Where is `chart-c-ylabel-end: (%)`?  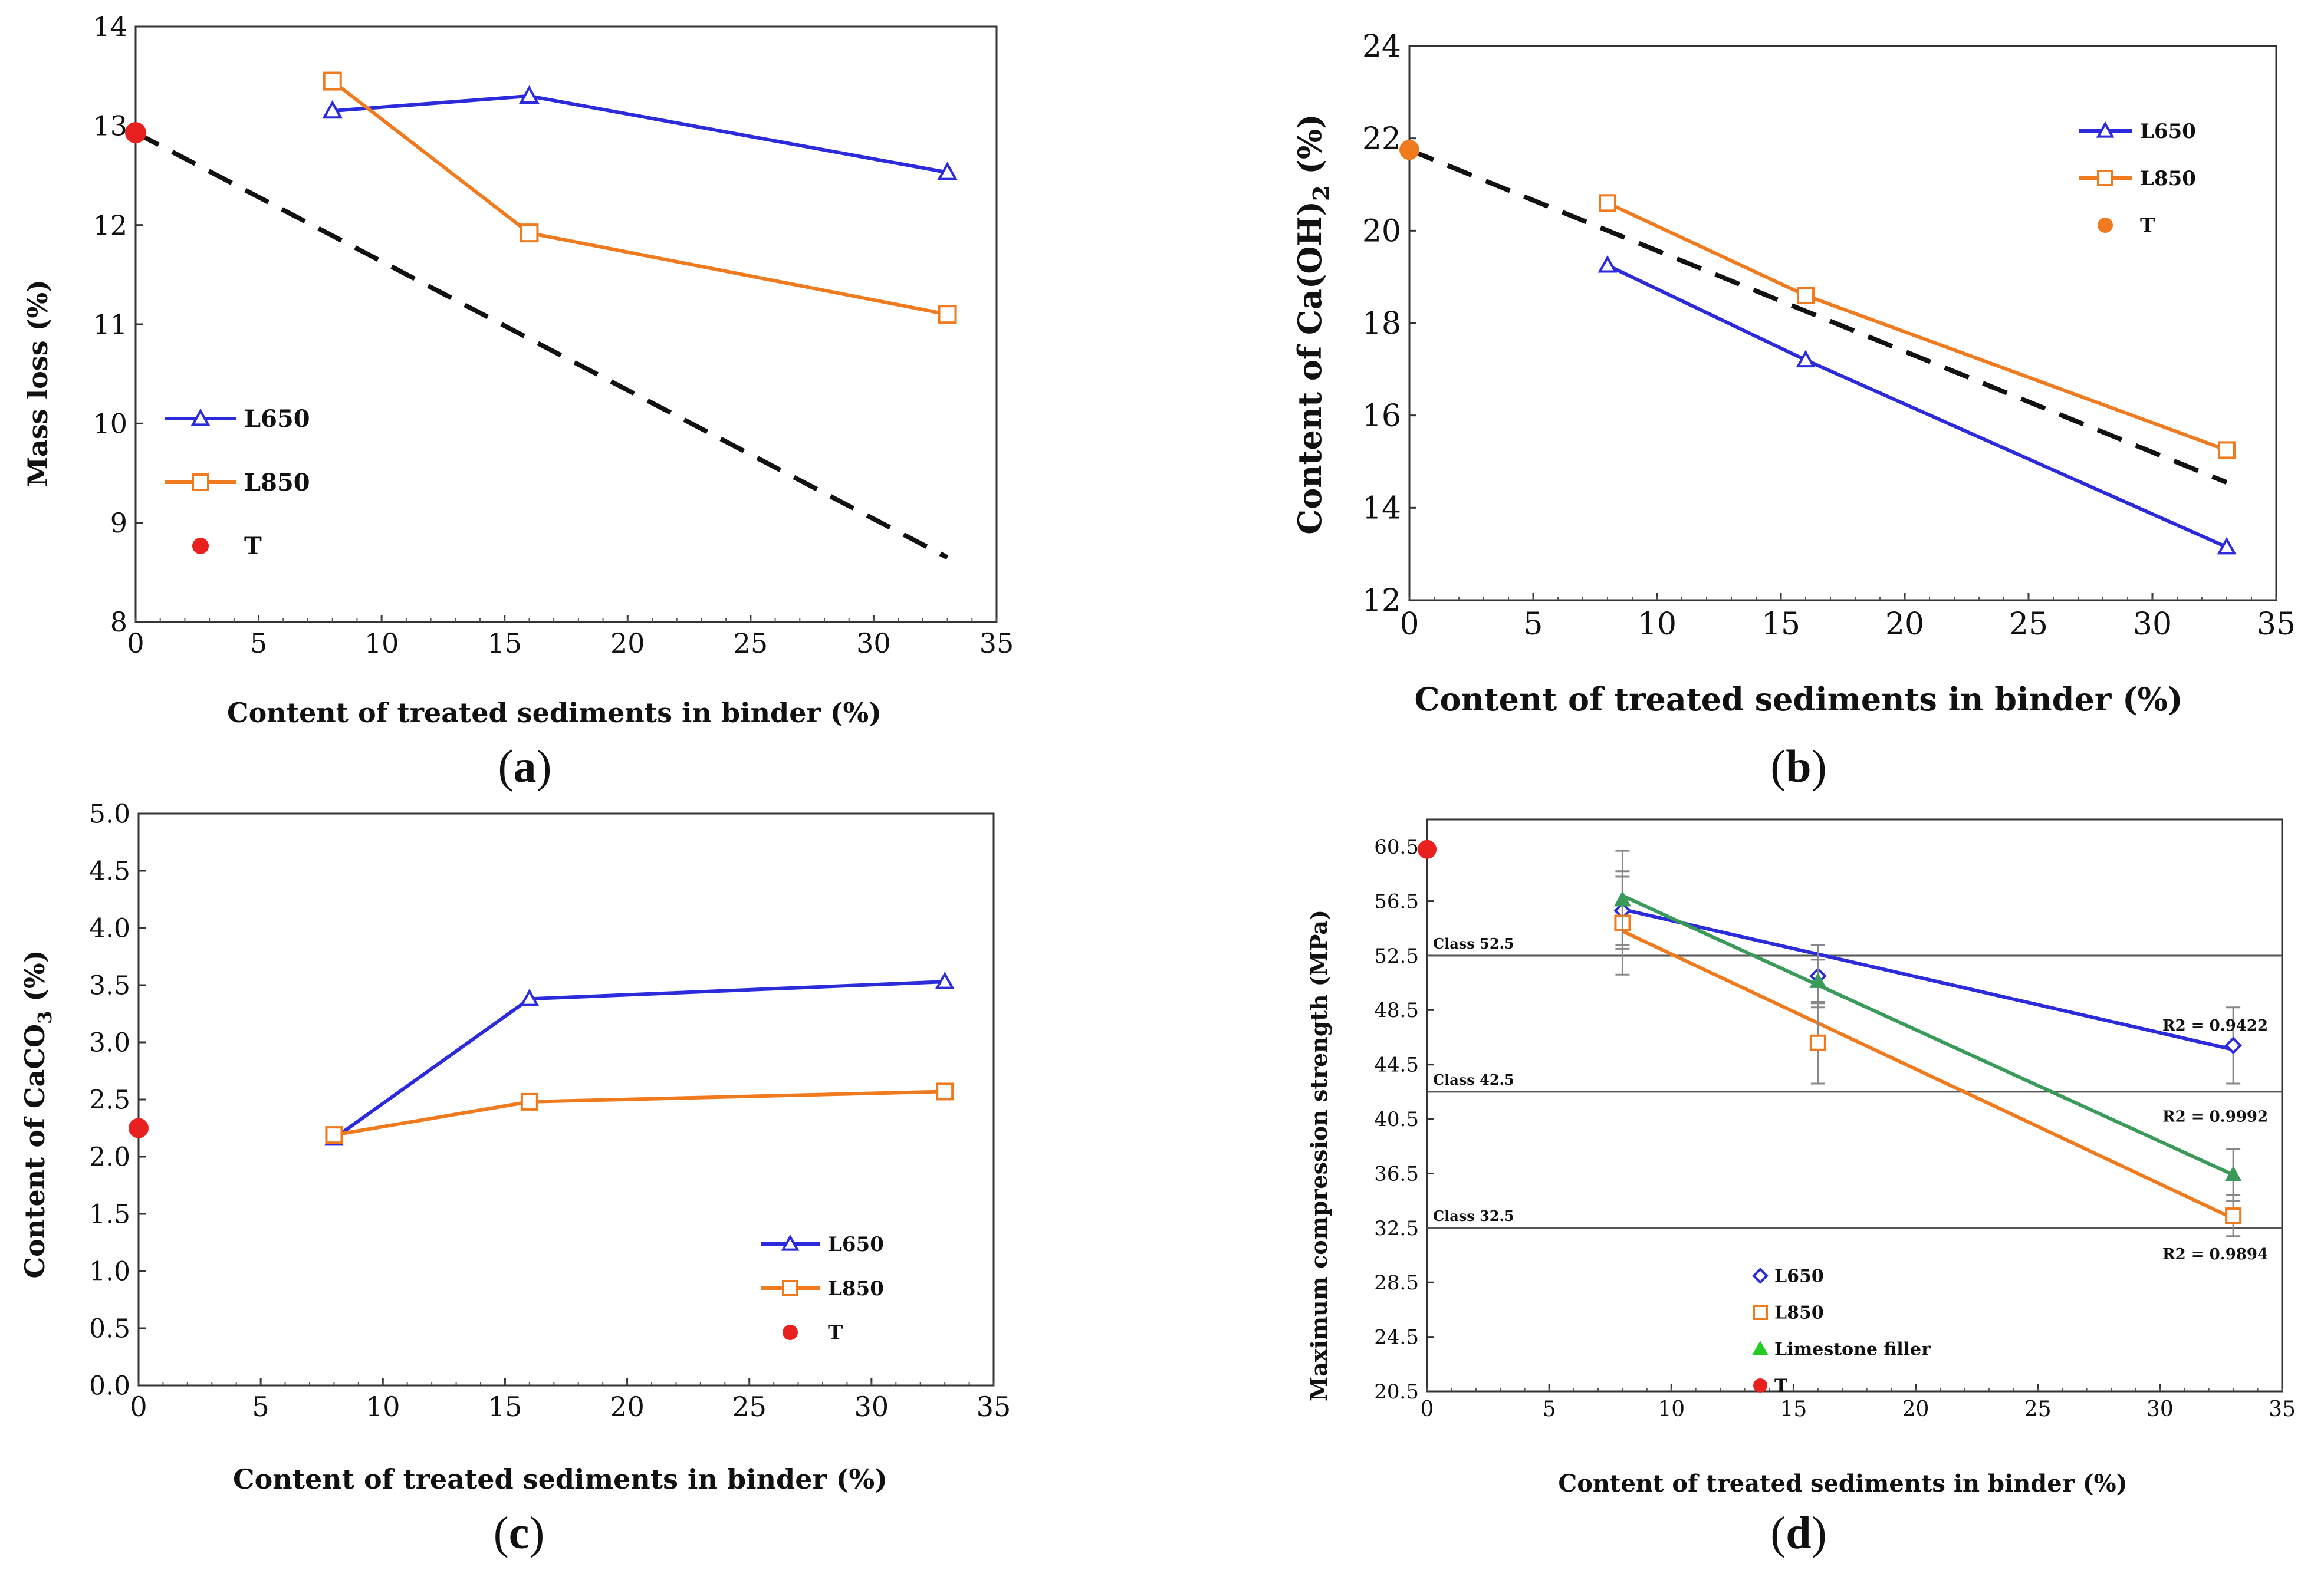 chart-c-ylabel-end: (%) is located at coordinates (35, 980).